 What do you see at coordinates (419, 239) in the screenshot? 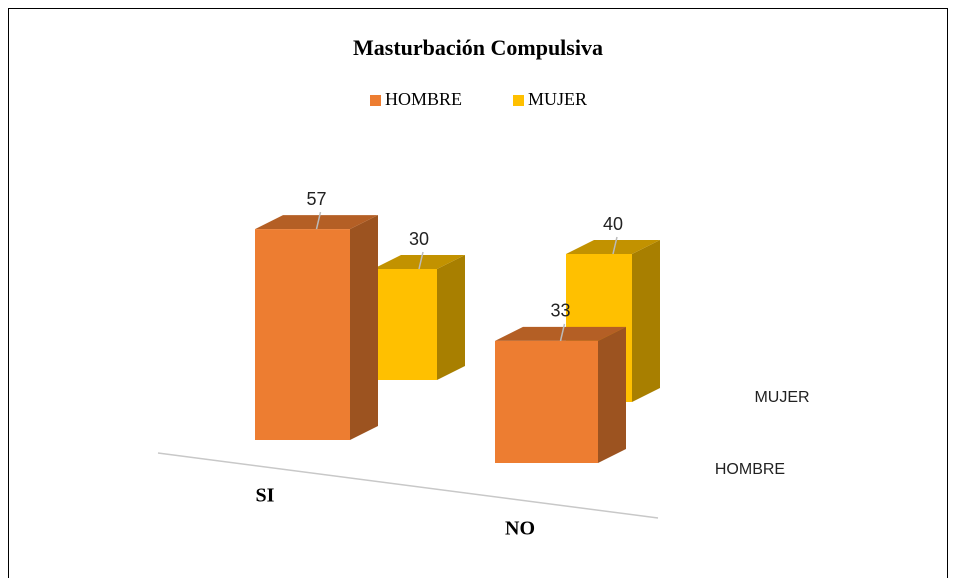
I see `data-label: 30` at bounding box center [419, 239].